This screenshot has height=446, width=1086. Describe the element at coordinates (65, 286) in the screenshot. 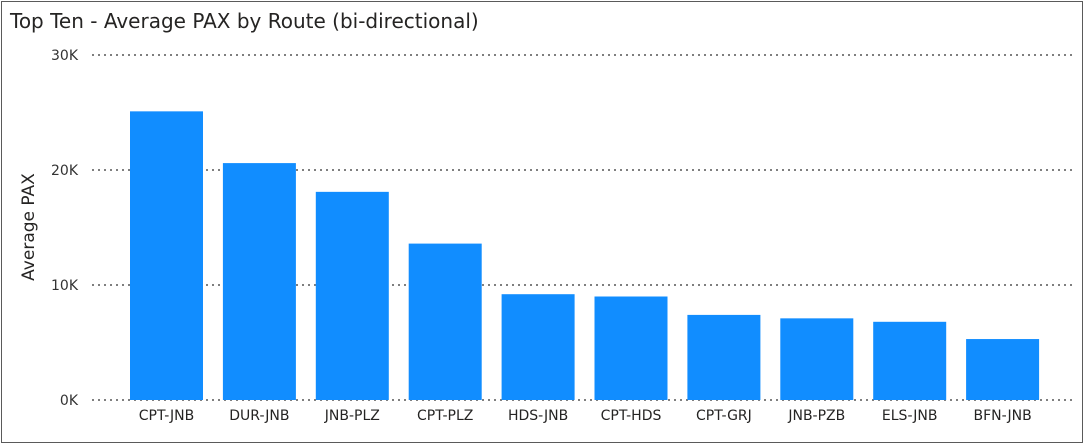

I see `y-tick-label: 10K` at that location.